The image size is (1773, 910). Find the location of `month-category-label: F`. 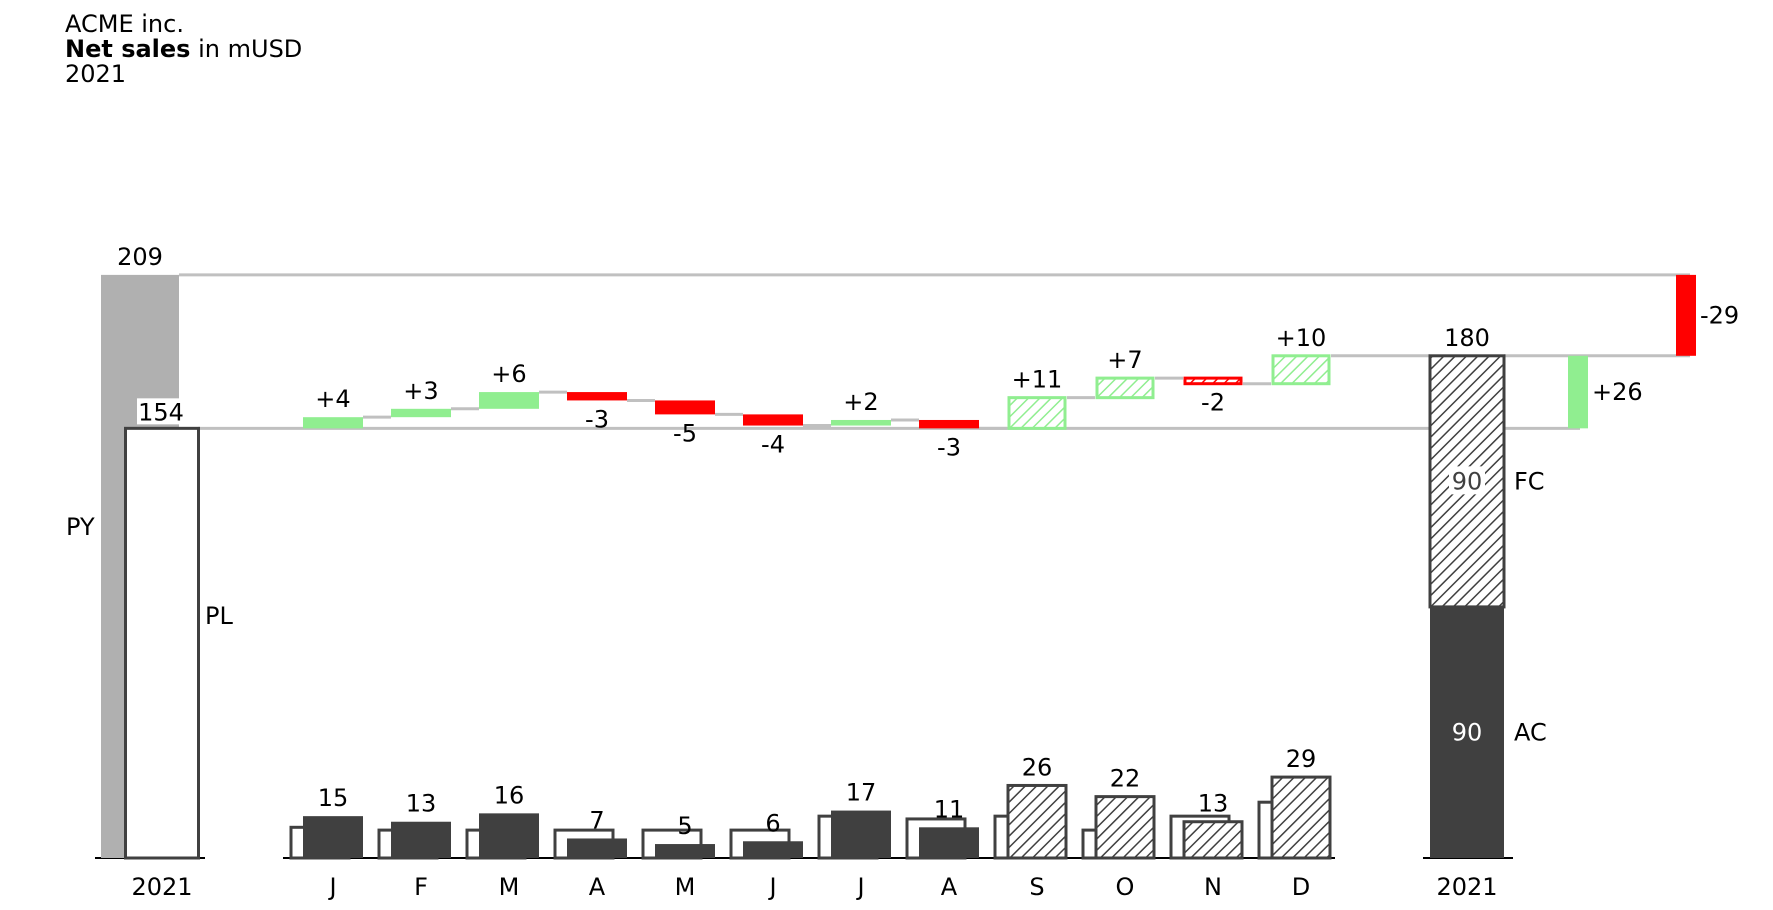

month-category-label: F is located at coordinates (421, 887).